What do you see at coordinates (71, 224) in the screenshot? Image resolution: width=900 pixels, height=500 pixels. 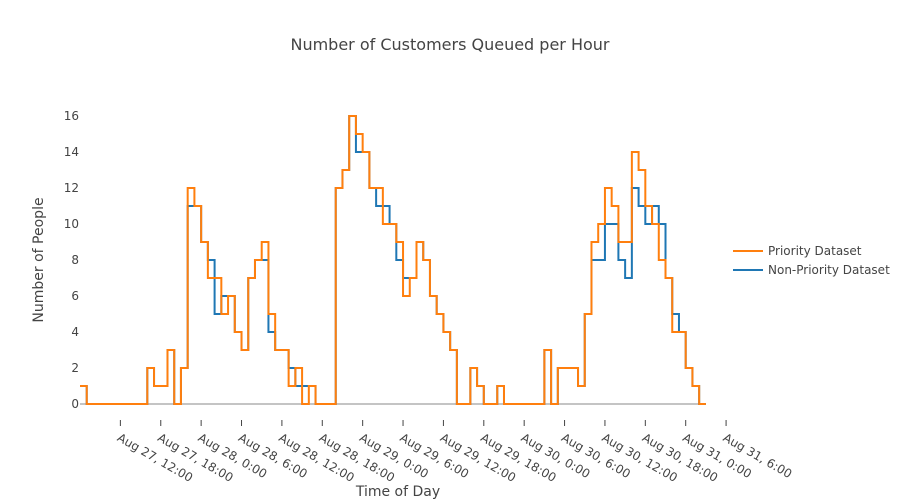 I see `y-tick-label: 10` at bounding box center [71, 224].